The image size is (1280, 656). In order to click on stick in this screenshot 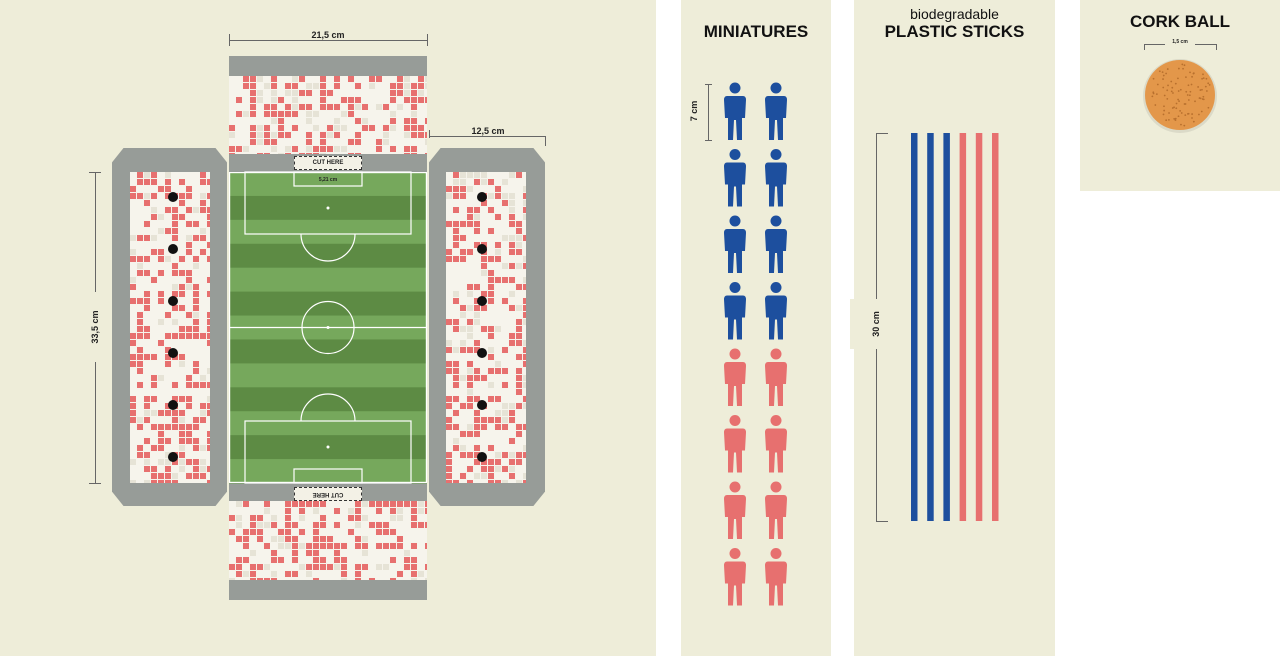, I will do `click(979, 327)`.